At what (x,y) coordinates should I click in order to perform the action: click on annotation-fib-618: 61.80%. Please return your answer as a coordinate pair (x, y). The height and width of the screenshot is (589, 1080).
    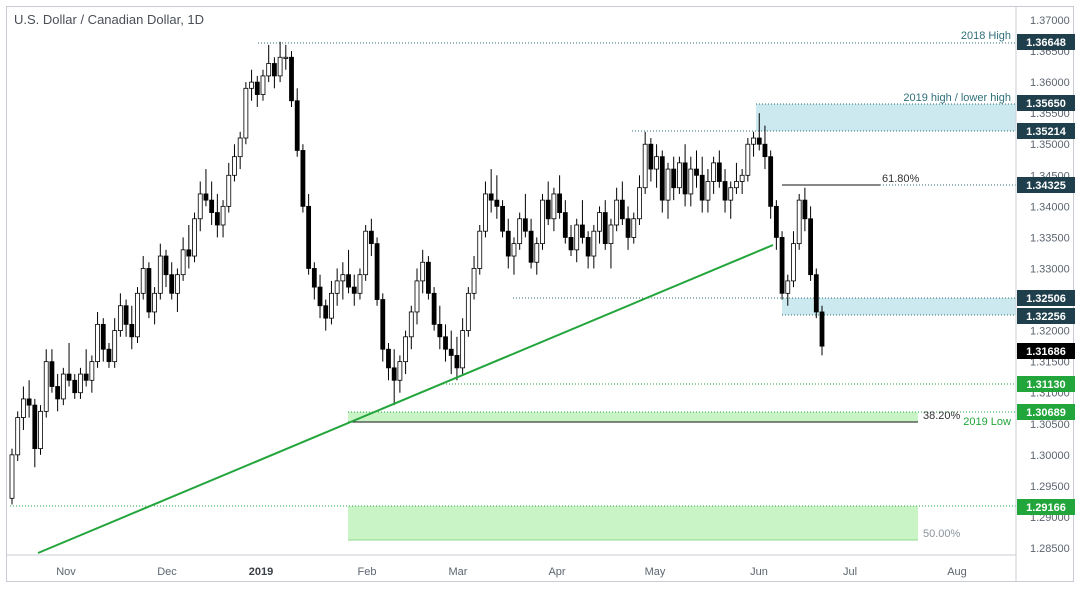
    Looking at the image, I should click on (901, 179).